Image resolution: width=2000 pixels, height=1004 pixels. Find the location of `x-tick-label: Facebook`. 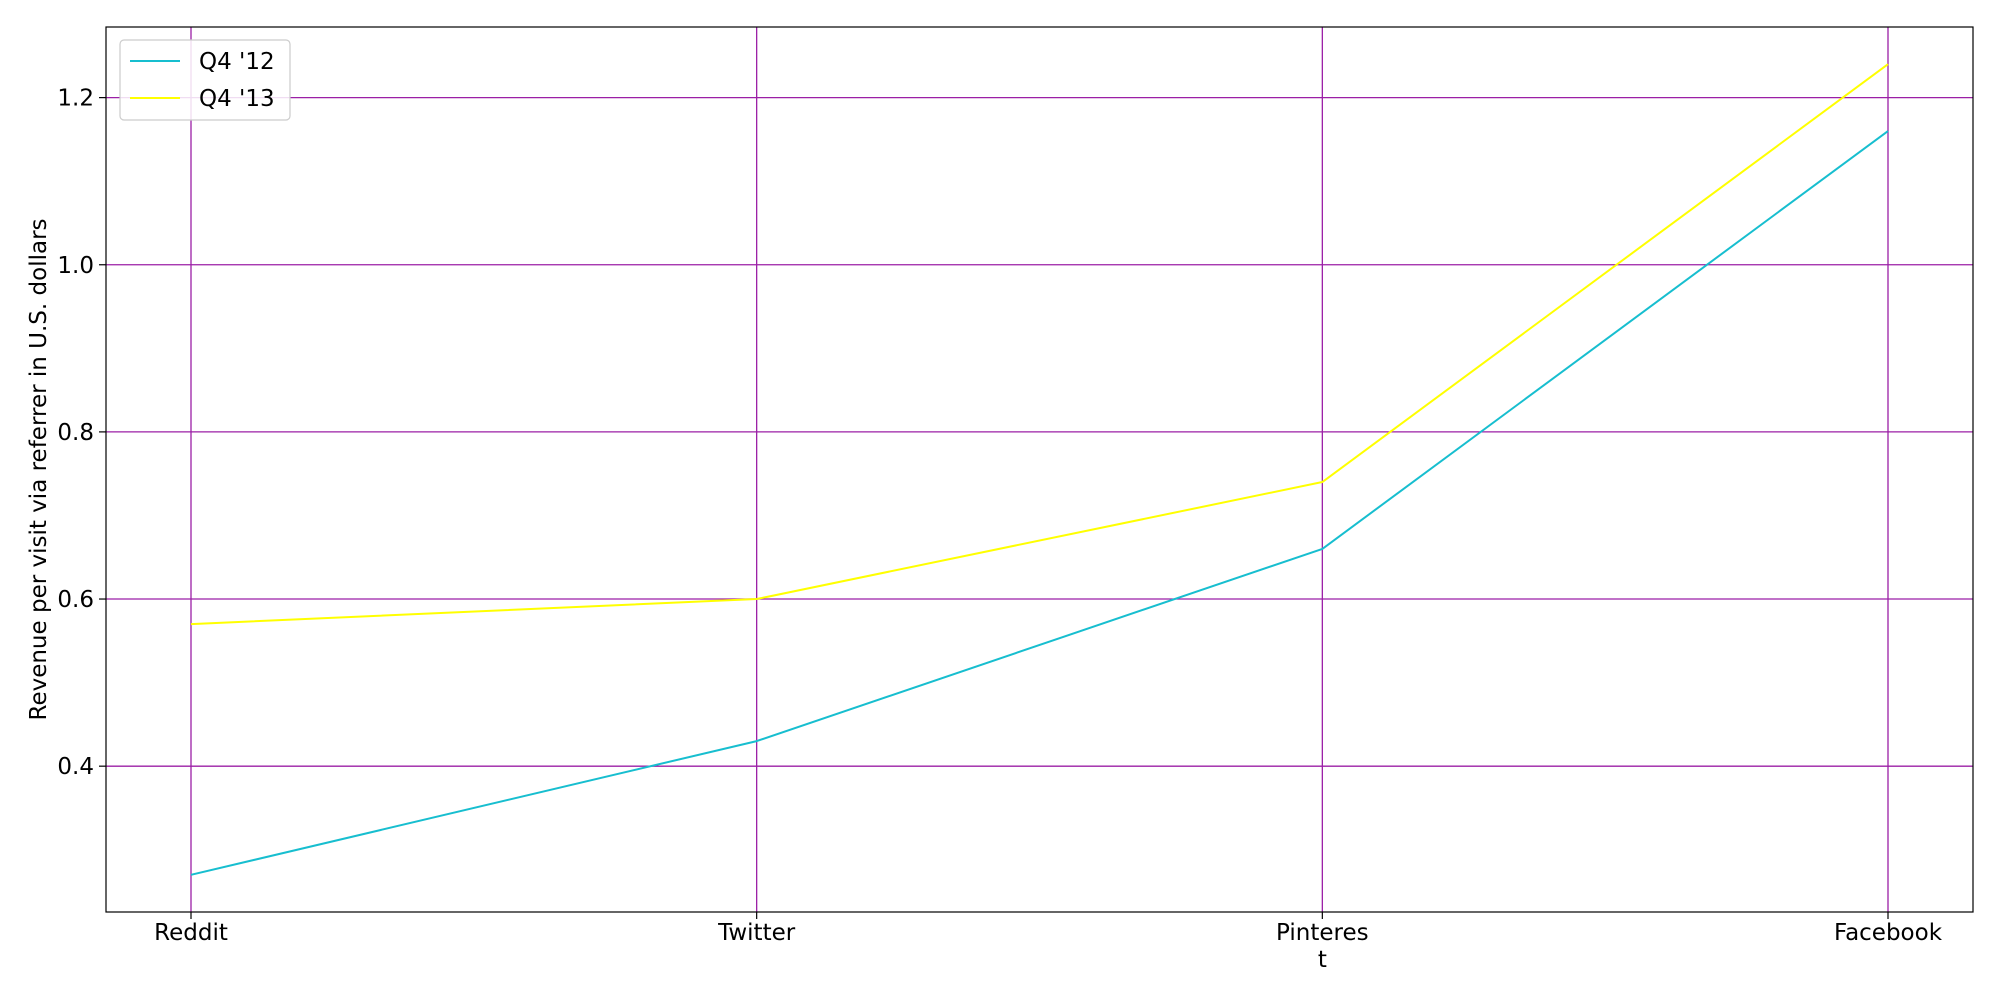

x-tick-label: Facebook is located at coordinates (1888, 933).